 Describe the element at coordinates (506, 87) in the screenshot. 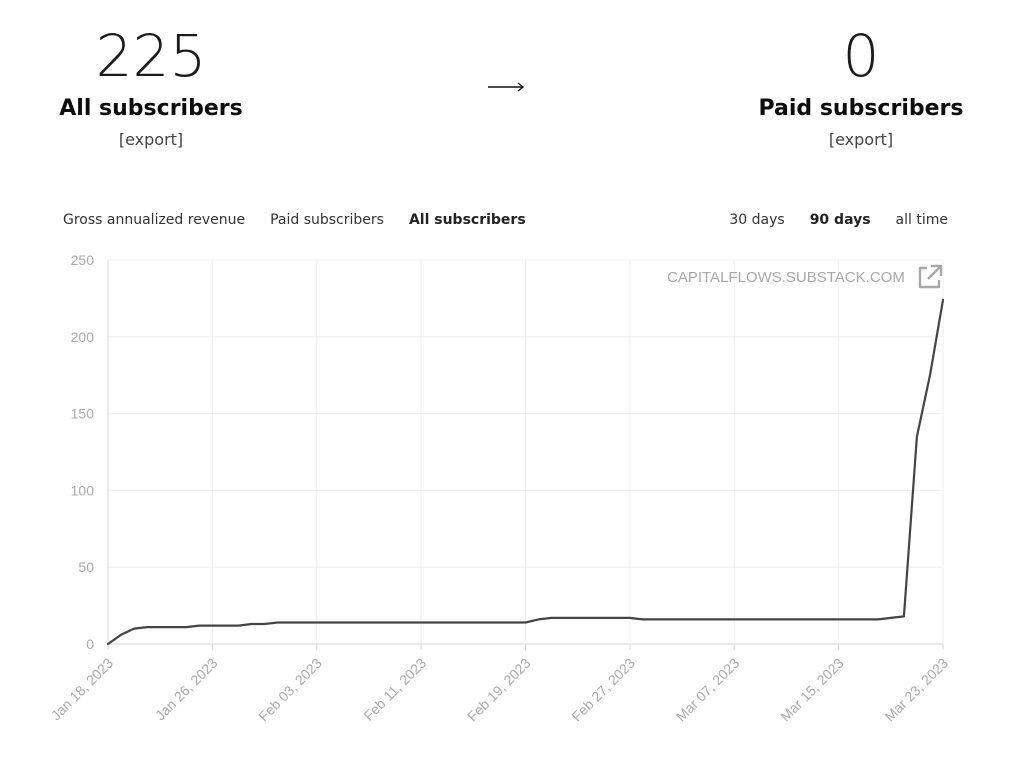

I see `arrow-right-icon` at that location.